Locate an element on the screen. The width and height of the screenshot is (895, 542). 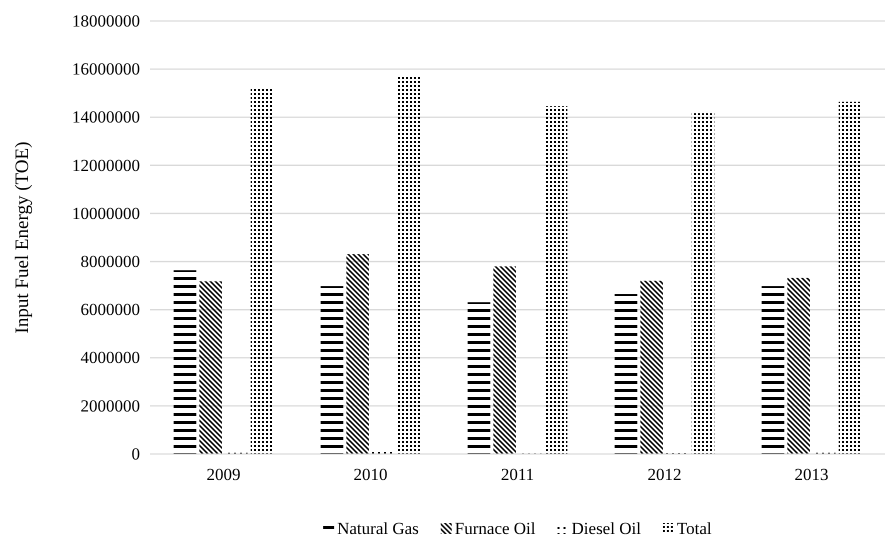
legend-label: Natural Gas is located at coordinates (378, 528).